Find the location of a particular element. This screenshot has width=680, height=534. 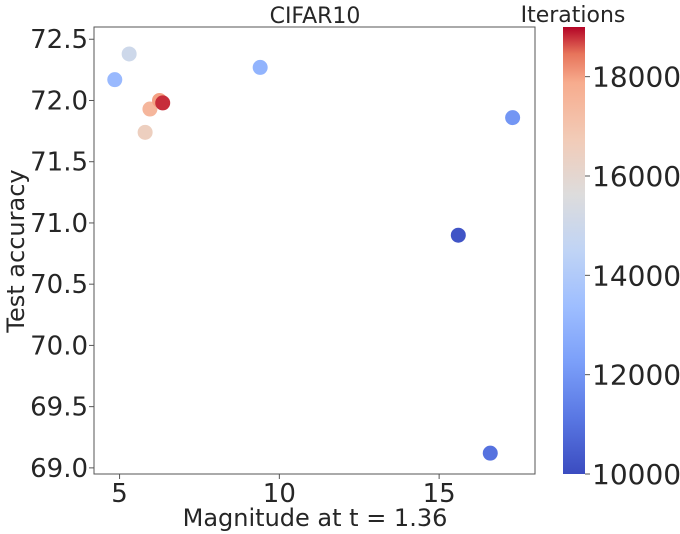

y-tick-label: 70.0 is located at coordinates (59, 346).